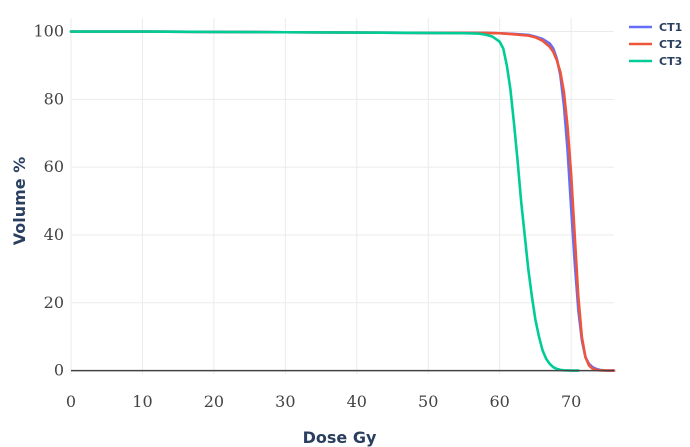 The width and height of the screenshot is (690, 447). I want to click on legend-item-ct2: CT2, so click(655, 44).